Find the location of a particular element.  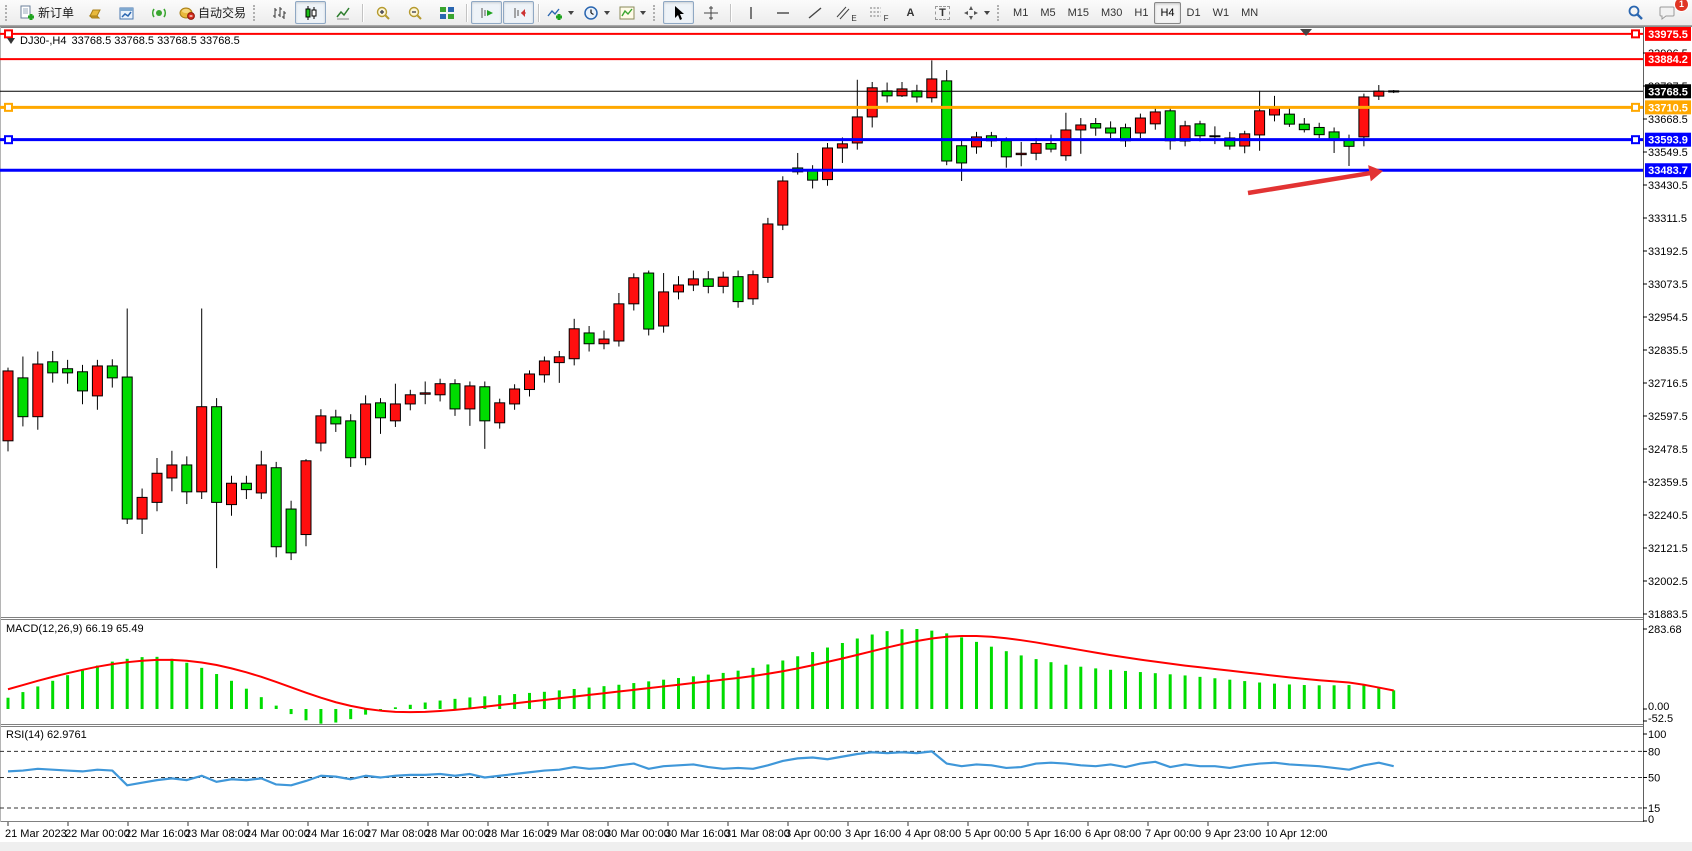

timeframe-button-W1: W1 is located at coordinates (1221, 12).